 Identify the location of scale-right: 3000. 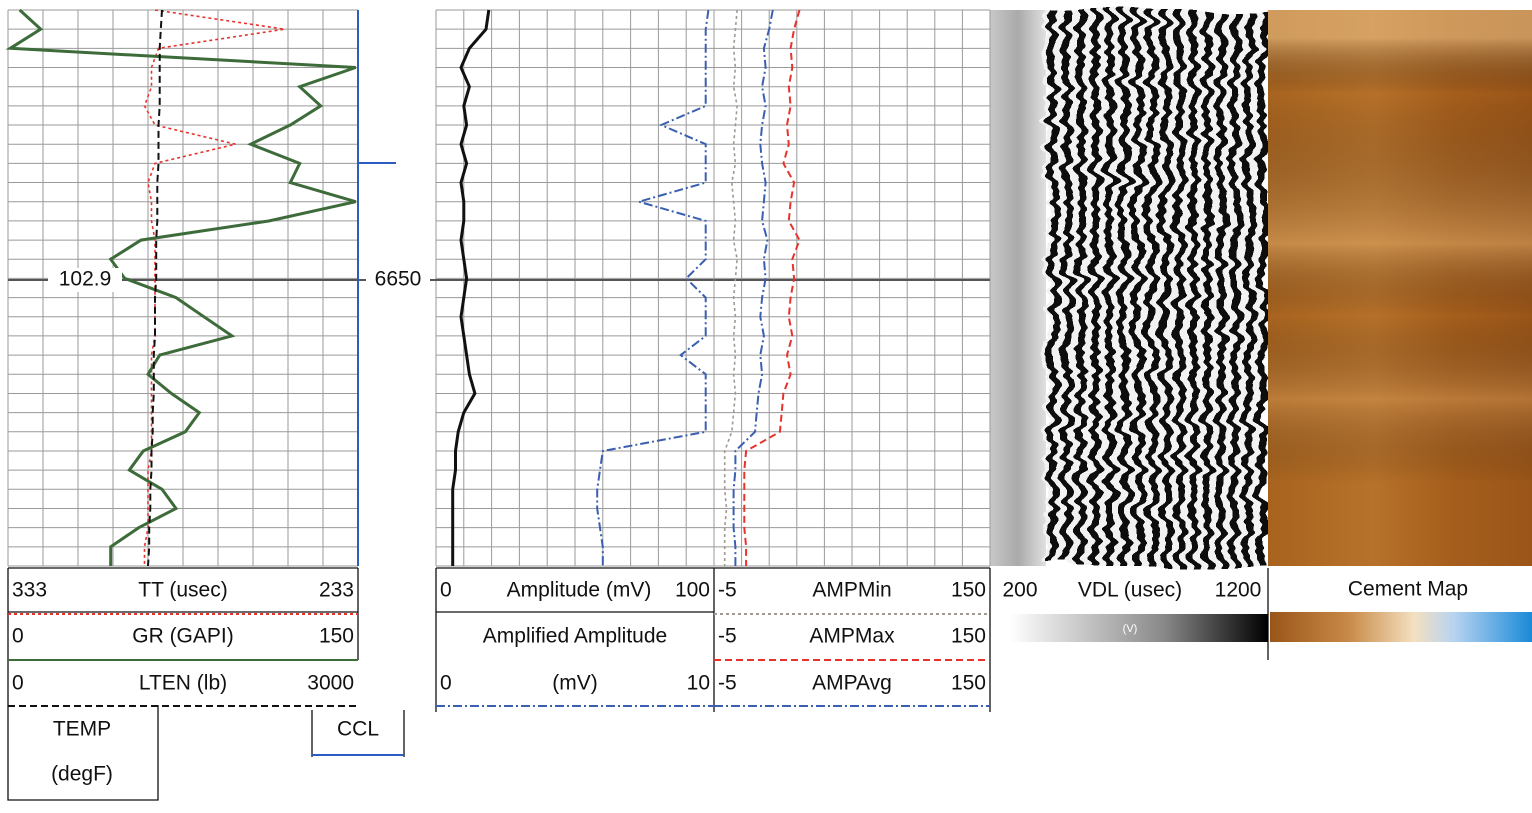
(330, 683).